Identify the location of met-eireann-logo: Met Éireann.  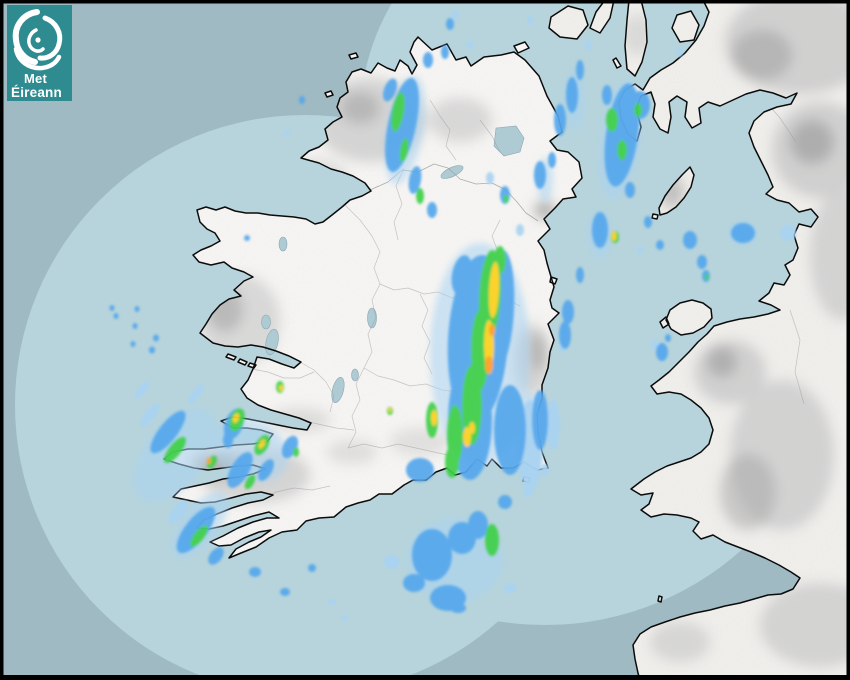
(39, 53).